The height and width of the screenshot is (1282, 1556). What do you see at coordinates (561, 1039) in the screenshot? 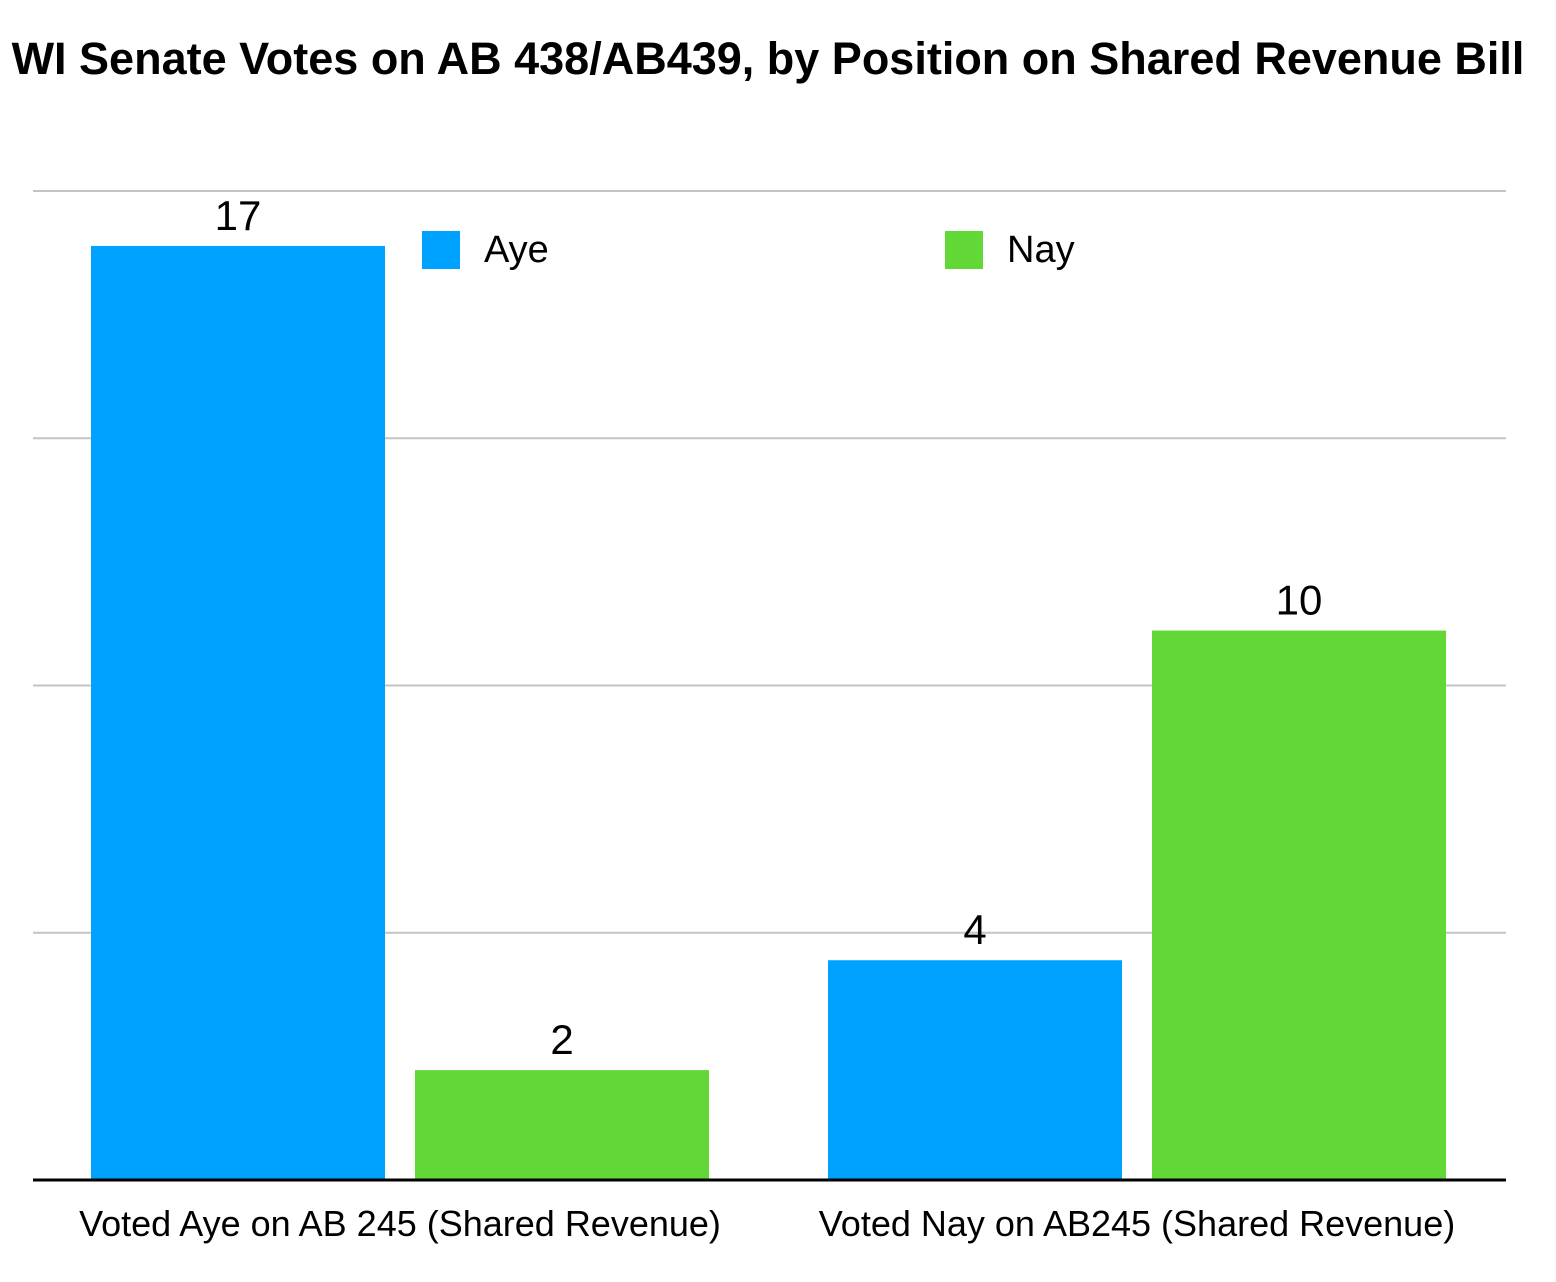
I see `data-label-nay-0: 2` at bounding box center [561, 1039].